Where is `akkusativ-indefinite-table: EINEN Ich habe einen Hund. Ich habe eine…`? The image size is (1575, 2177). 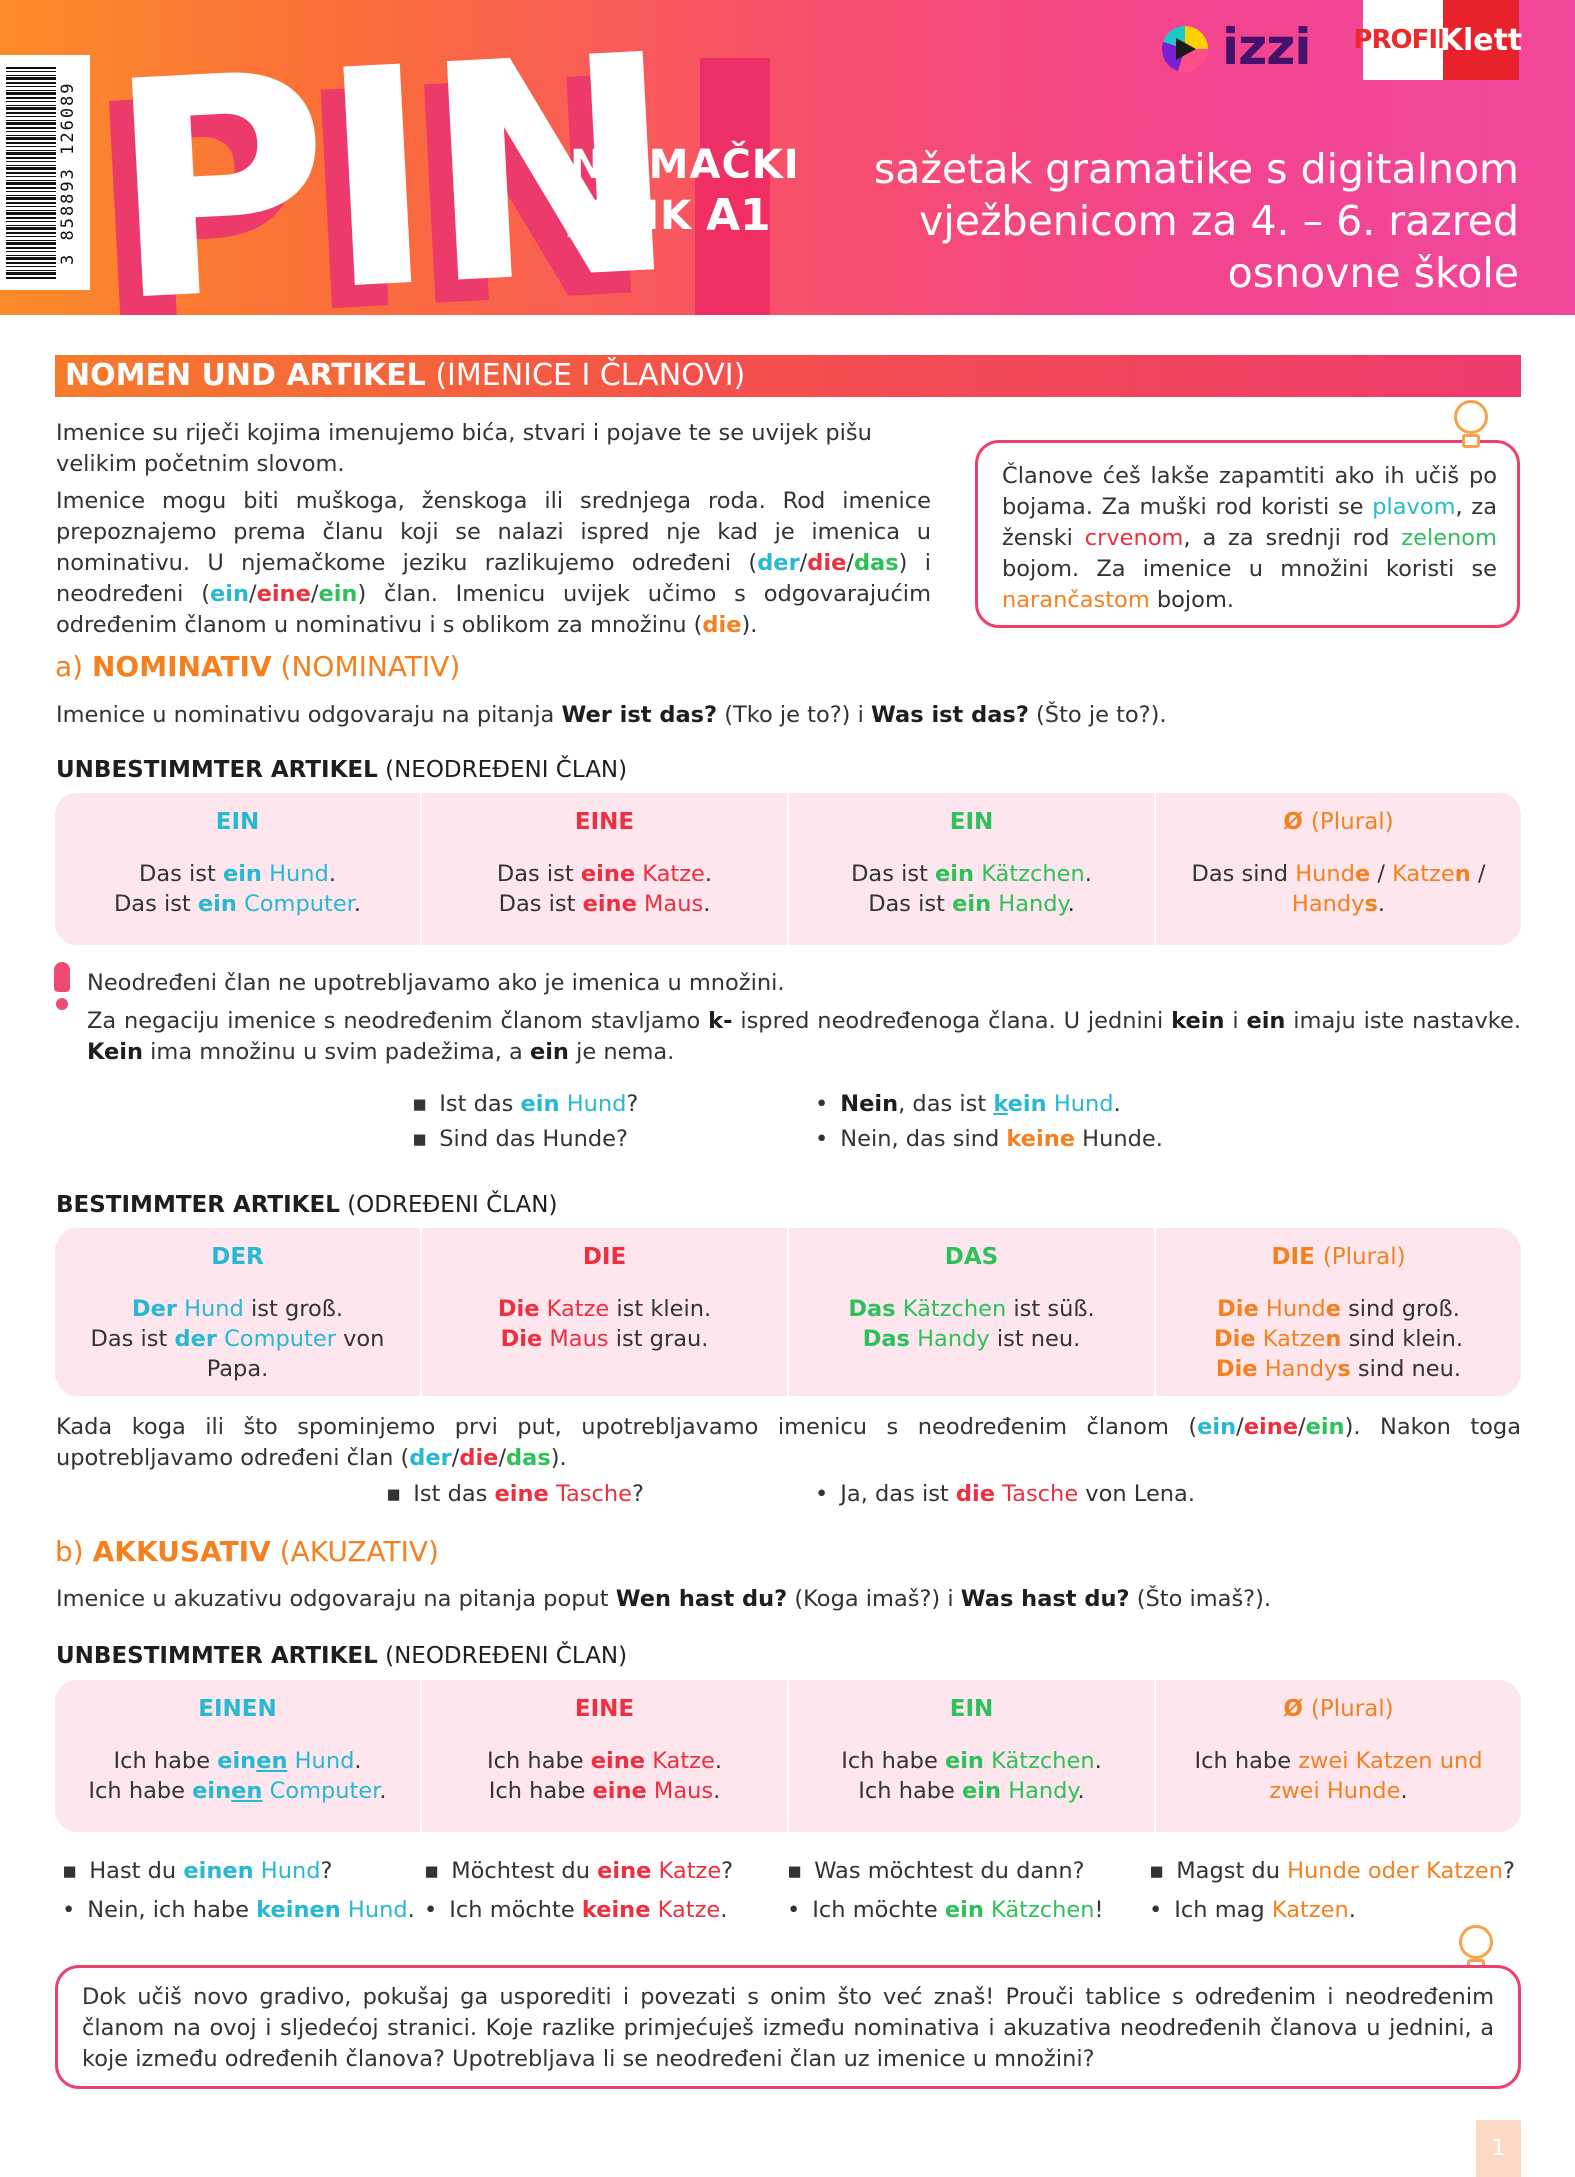
akkusativ-indefinite-table: EINEN Ich habe einen Hund. Ich habe eine… is located at coordinates (788, 1756).